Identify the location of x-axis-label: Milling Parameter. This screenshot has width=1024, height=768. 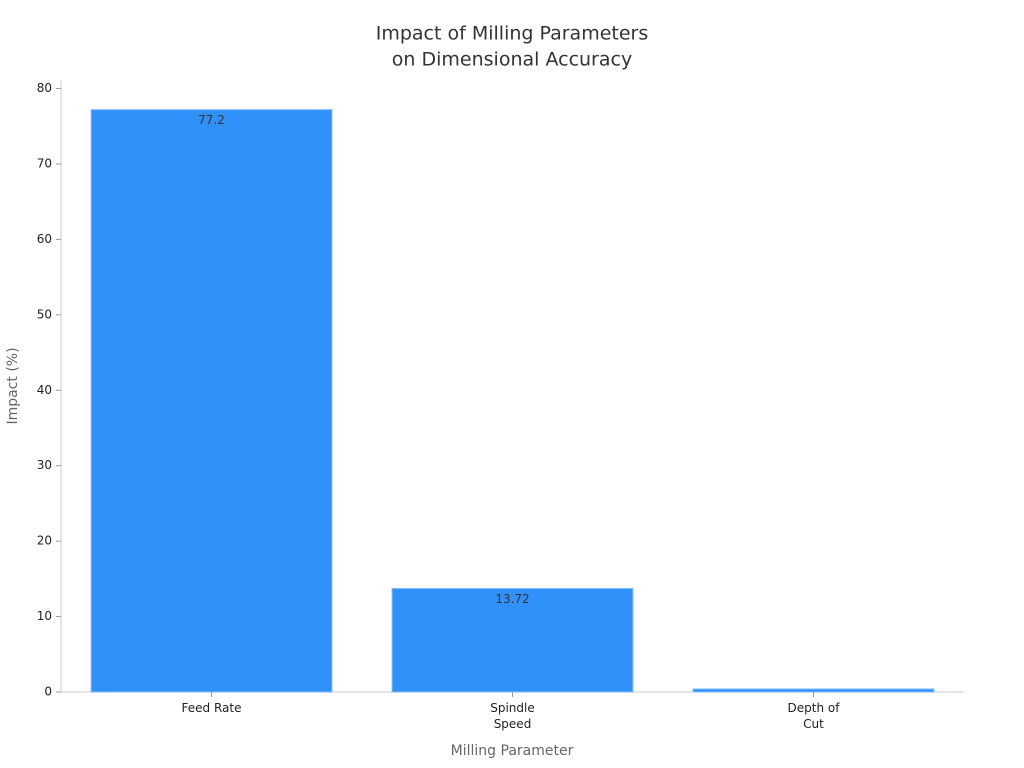
(512, 751).